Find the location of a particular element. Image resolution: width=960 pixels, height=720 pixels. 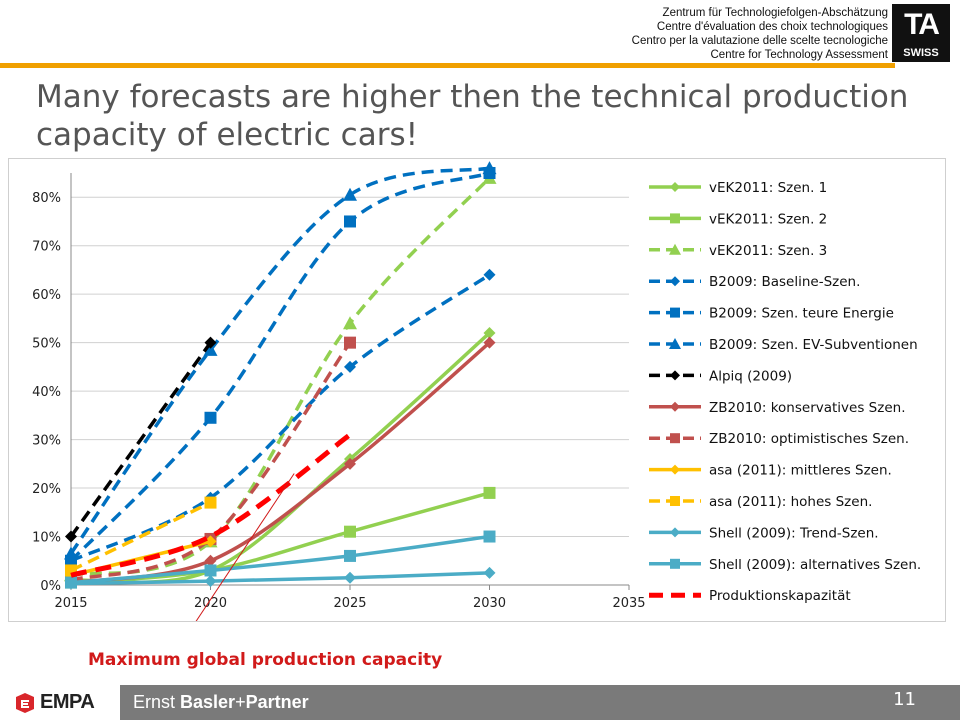

legend-marker-b2009-szen-ev-subventionen is located at coordinates (675, 343).